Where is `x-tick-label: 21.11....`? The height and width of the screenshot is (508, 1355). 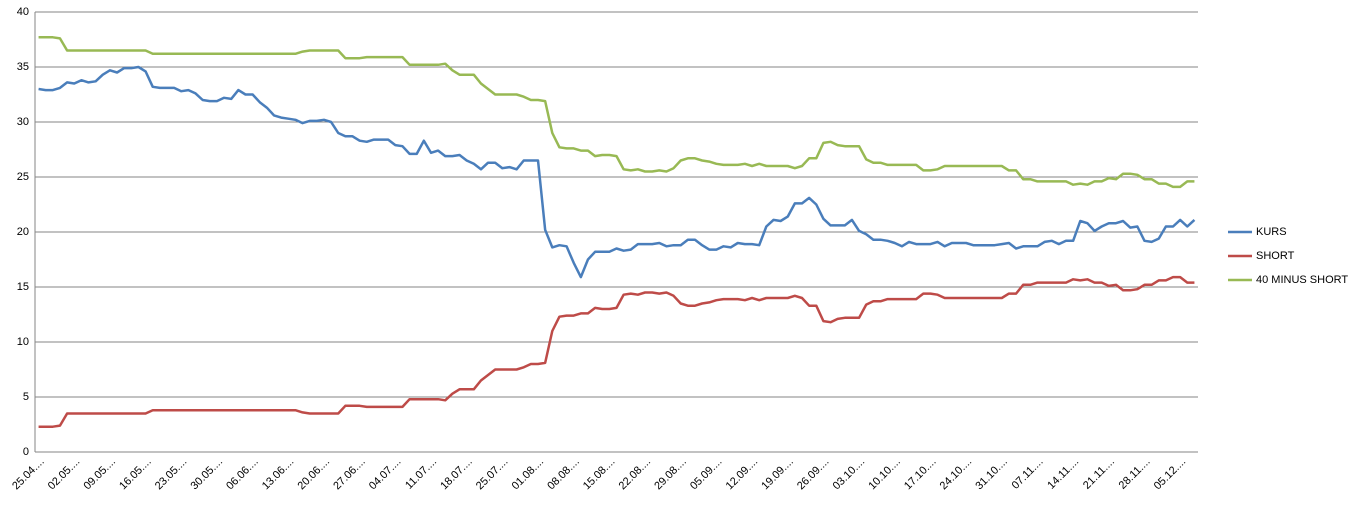 x-tick-label: 21.11.... is located at coordinates (1099, 474).